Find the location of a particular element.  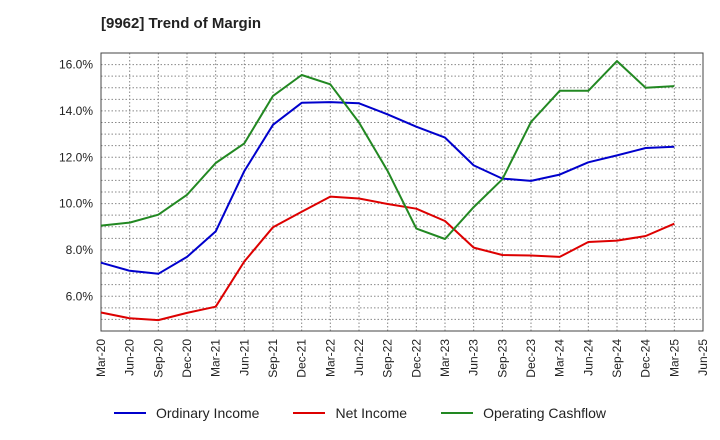

x-tick-label: Mar-24 is located at coordinates (560, 358).